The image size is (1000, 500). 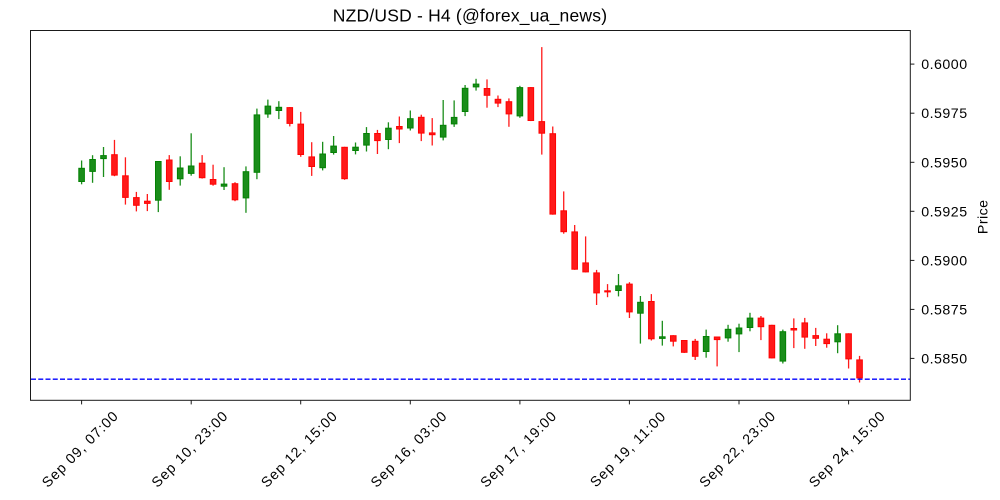 I want to click on svg-text: 0.6000, so click(x=944, y=65).